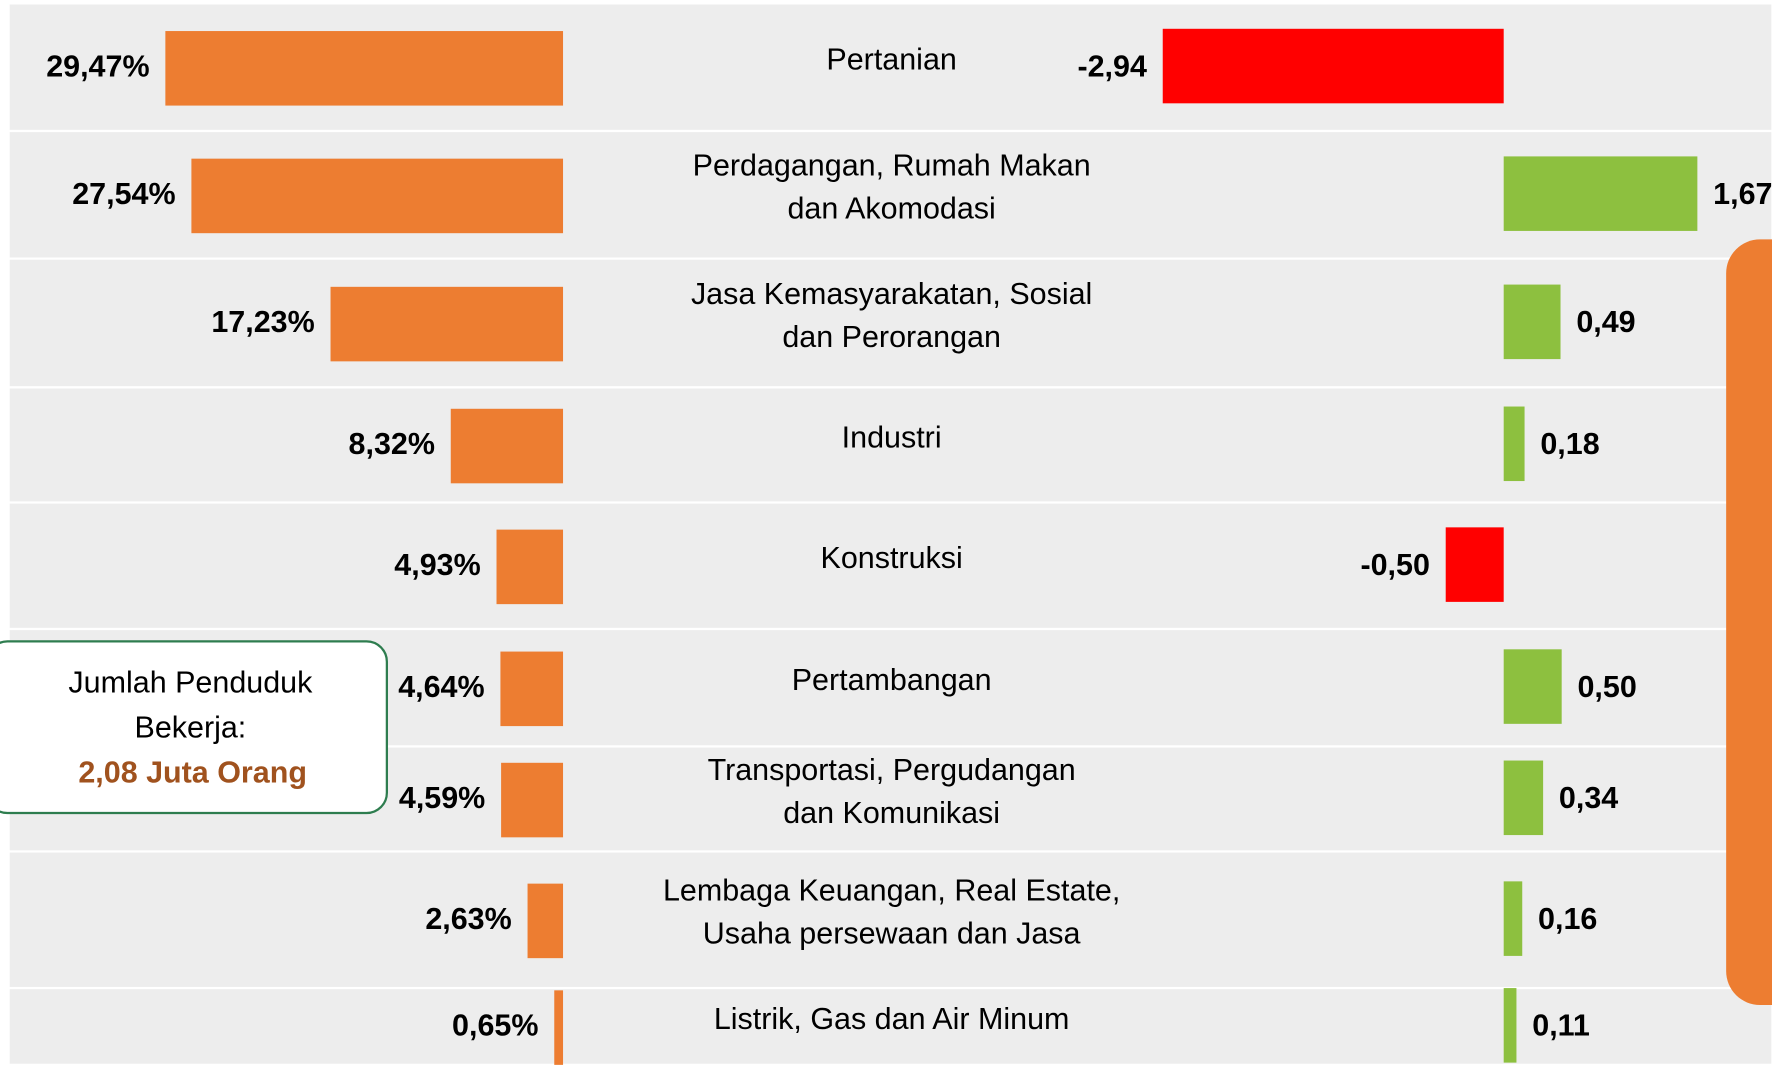  What do you see at coordinates (891, 209) in the screenshot?
I see `category-label: dan Akomodasi` at bounding box center [891, 209].